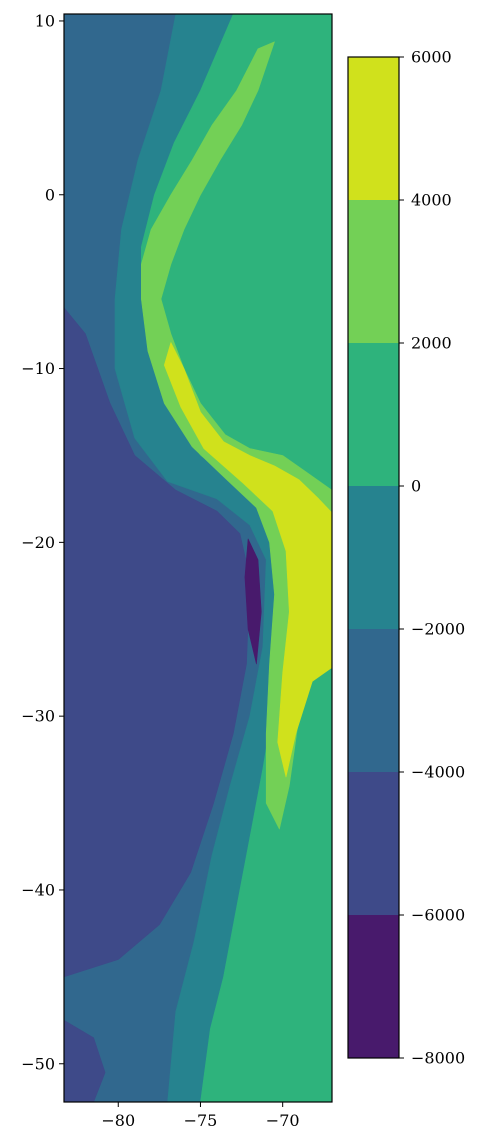 This screenshot has height=1148, width=482. I want to click on x-tick-label: −75, so click(201, 1120).